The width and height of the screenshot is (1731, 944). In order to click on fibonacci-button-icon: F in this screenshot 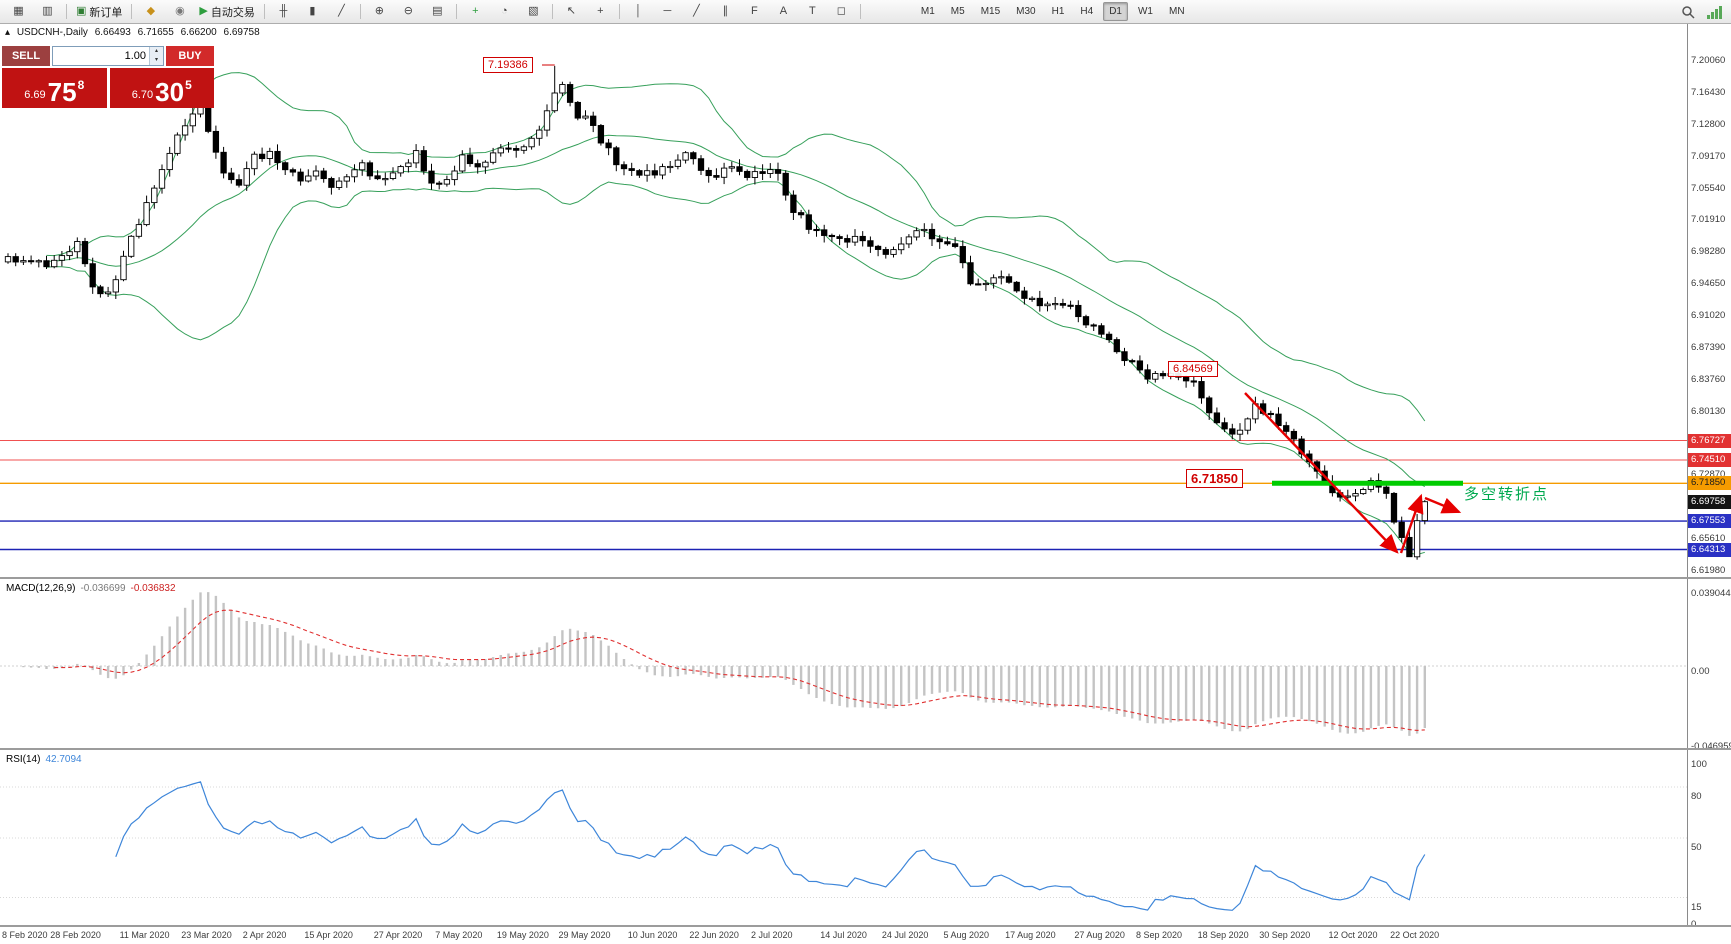, I will do `click(754, 11)`.